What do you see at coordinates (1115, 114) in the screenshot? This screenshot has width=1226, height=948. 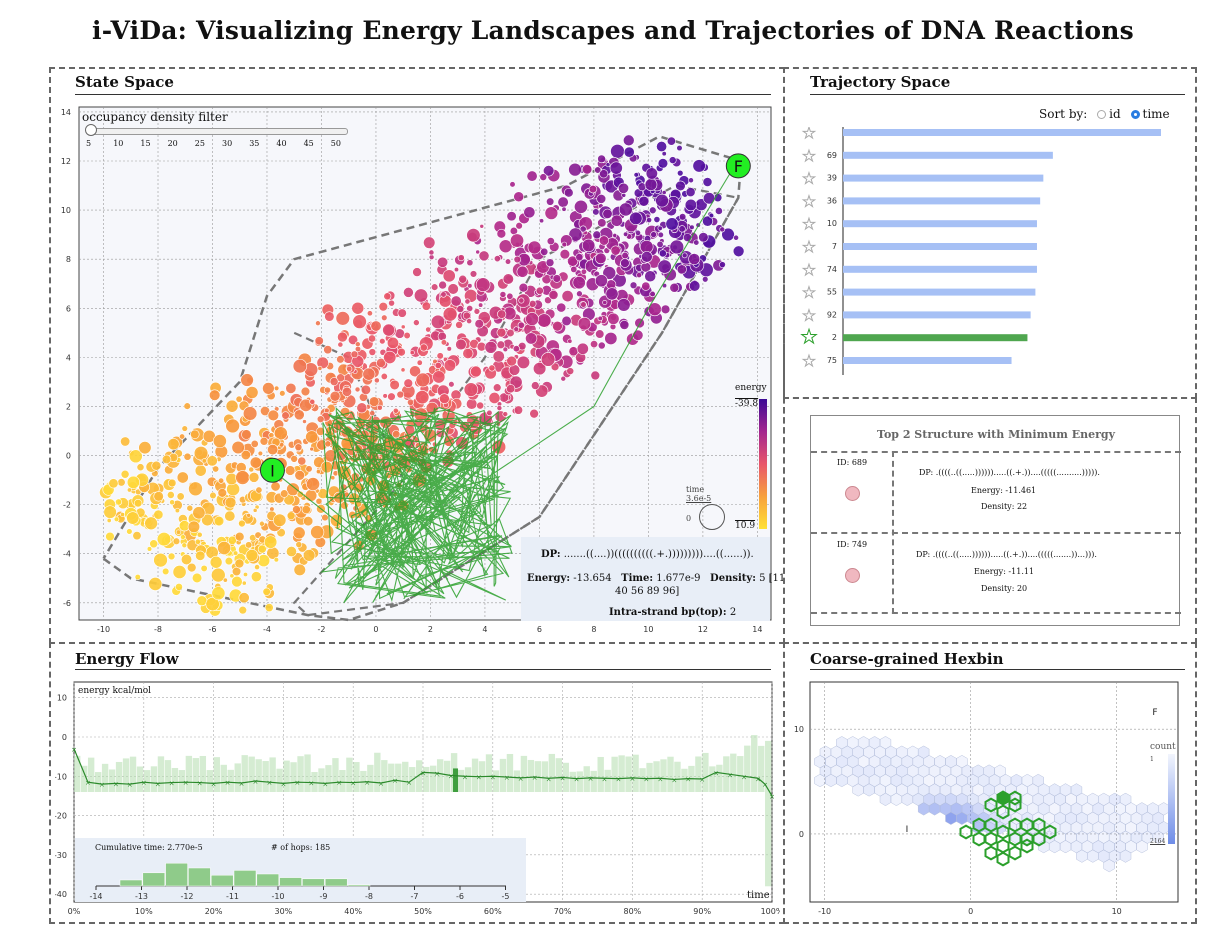 I see `sort-option-id: id` at bounding box center [1115, 114].